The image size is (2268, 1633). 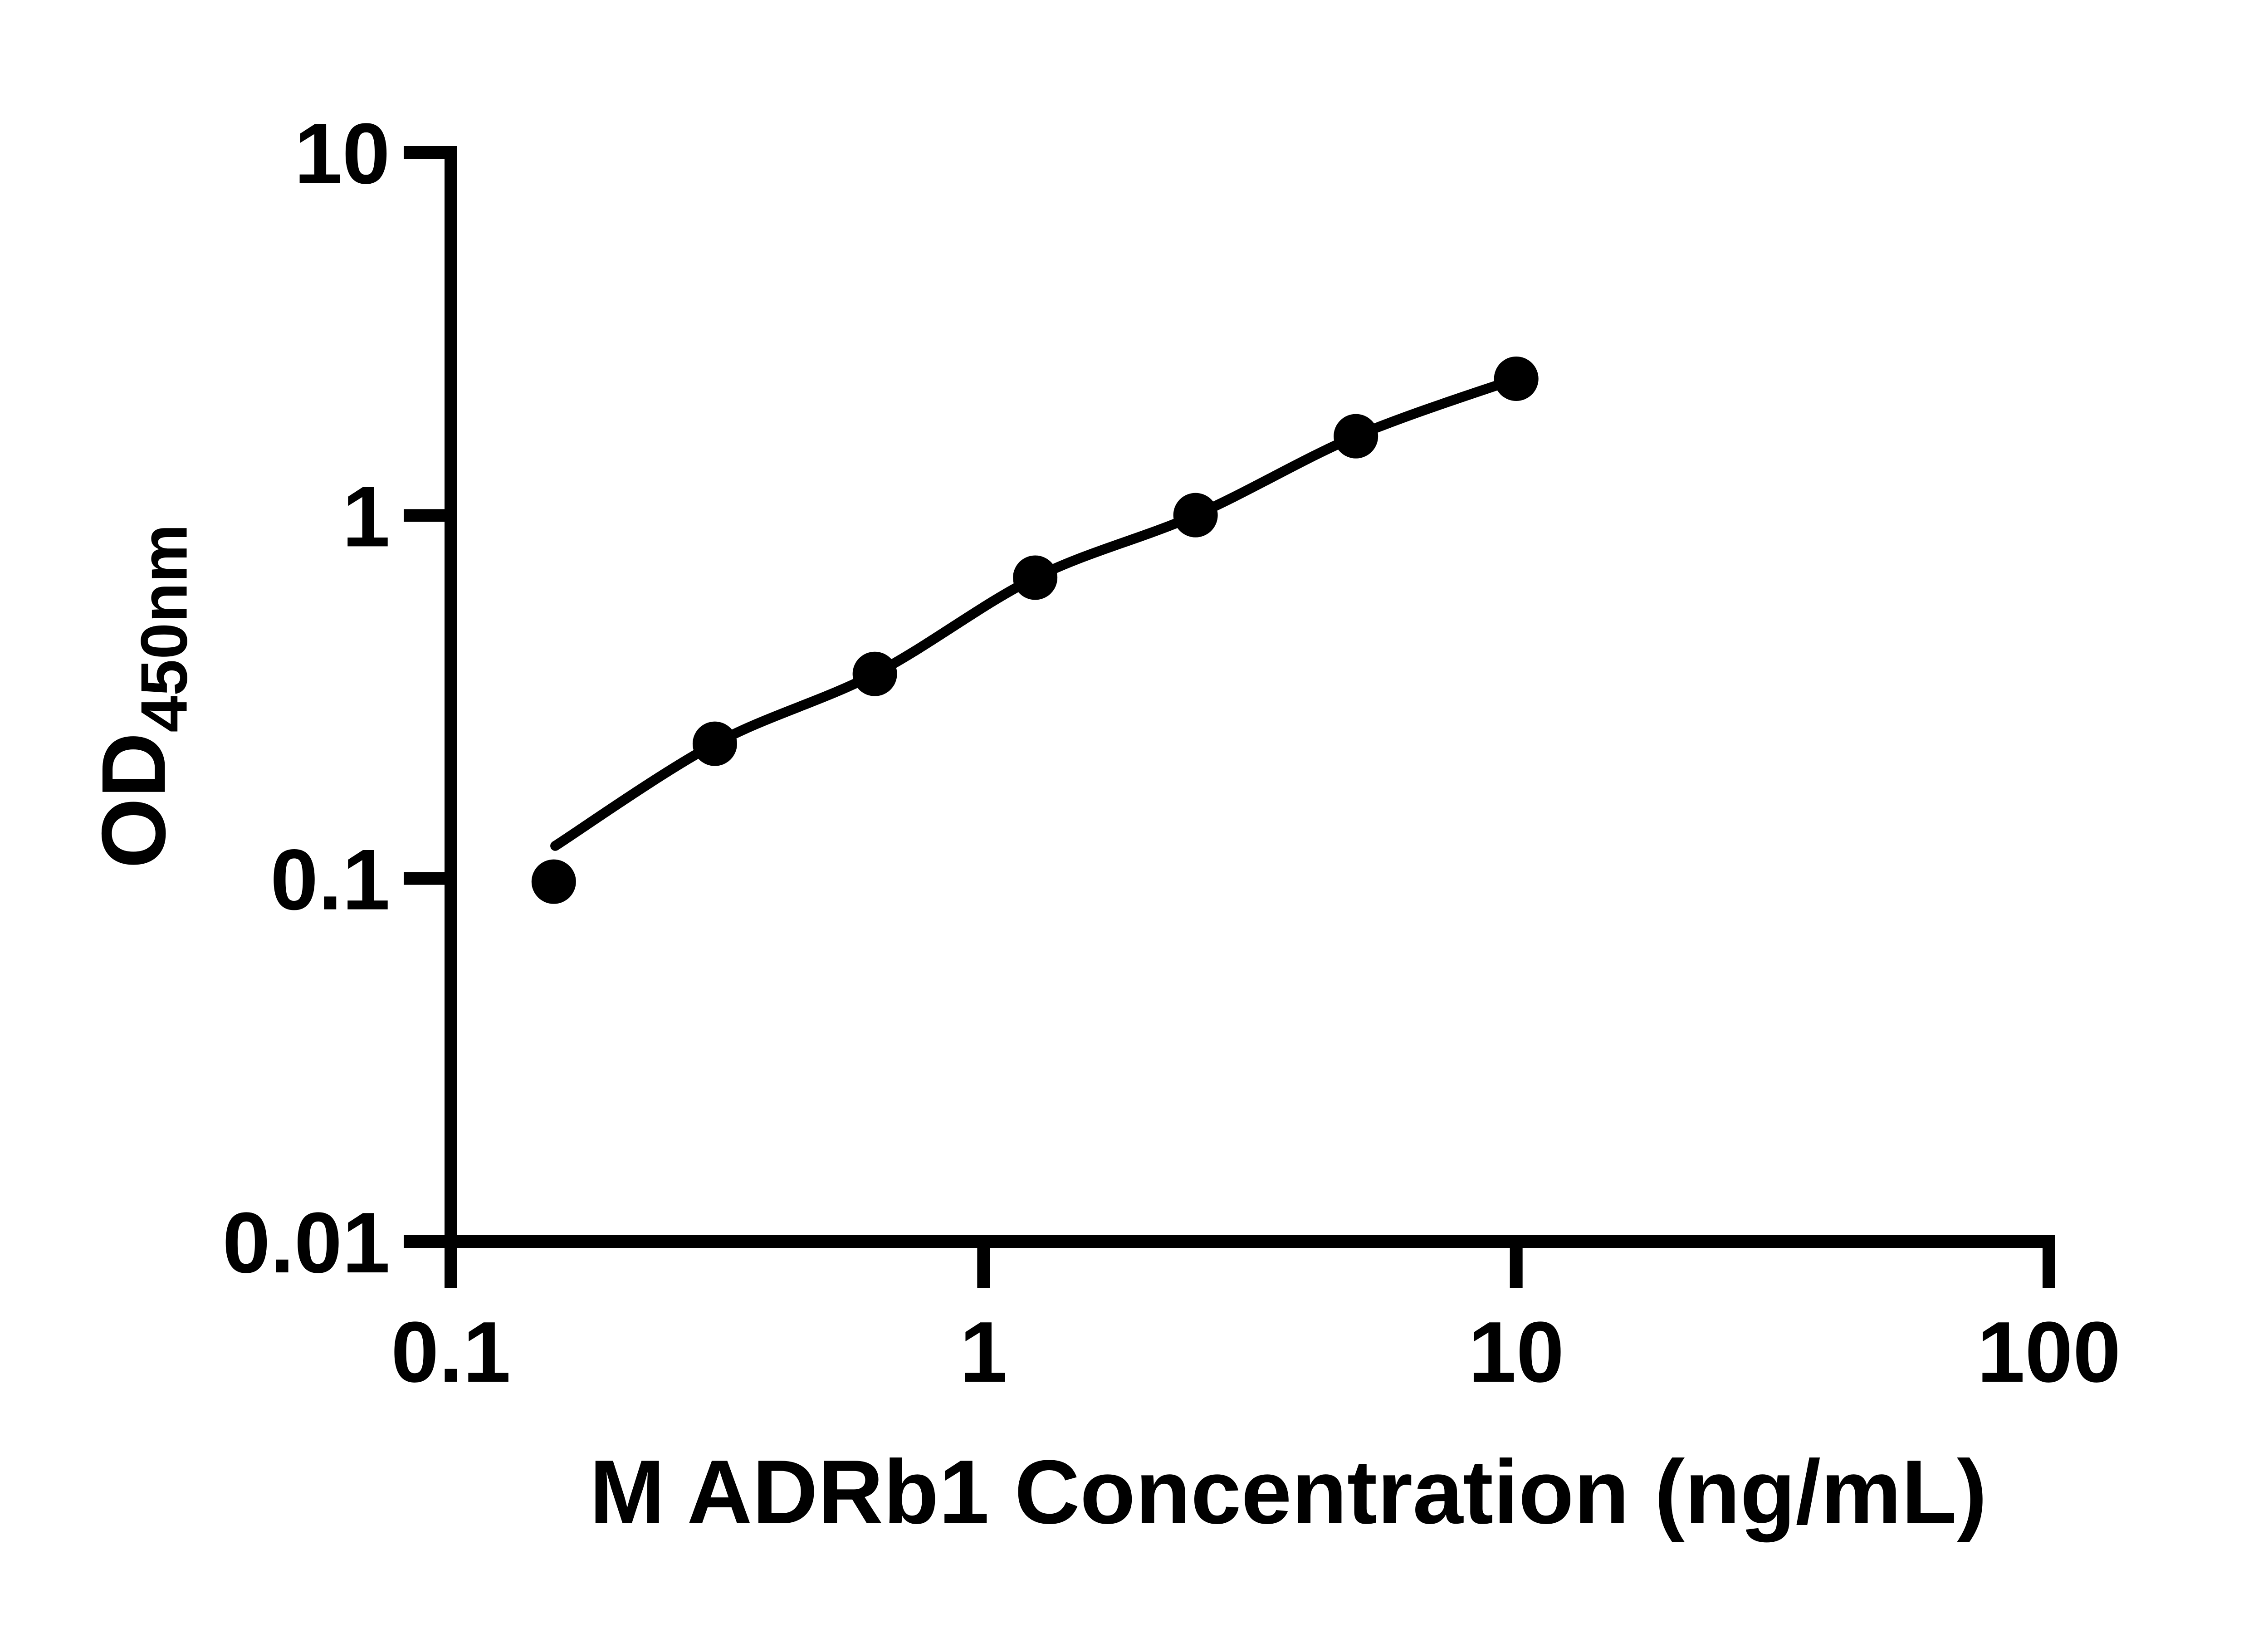 What do you see at coordinates (2049, 1352) in the screenshot?
I see `x-tick-label: 100` at bounding box center [2049, 1352].